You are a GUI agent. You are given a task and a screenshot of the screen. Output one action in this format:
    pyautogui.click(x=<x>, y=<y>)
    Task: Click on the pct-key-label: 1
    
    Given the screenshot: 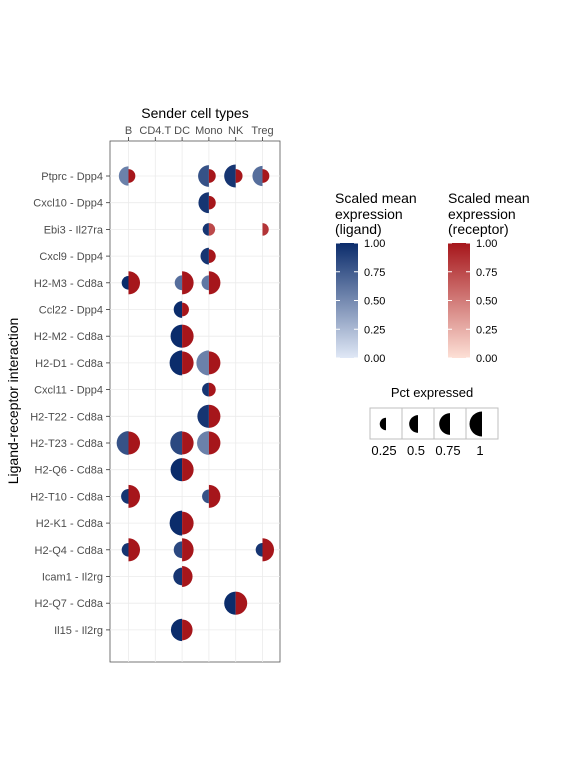 What is the action you would take?
    pyautogui.click(x=479, y=450)
    